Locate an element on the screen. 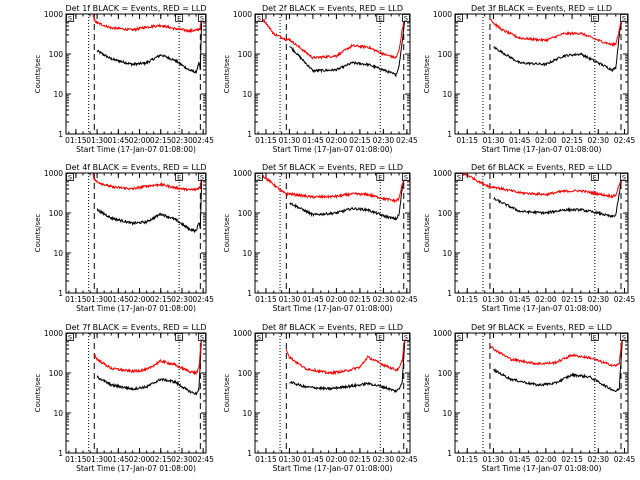 Image resolution: width=640 pixels, height=480 pixels. panel-title: Det 4f BLACK = Events, RED = LLD is located at coordinates (135, 167).